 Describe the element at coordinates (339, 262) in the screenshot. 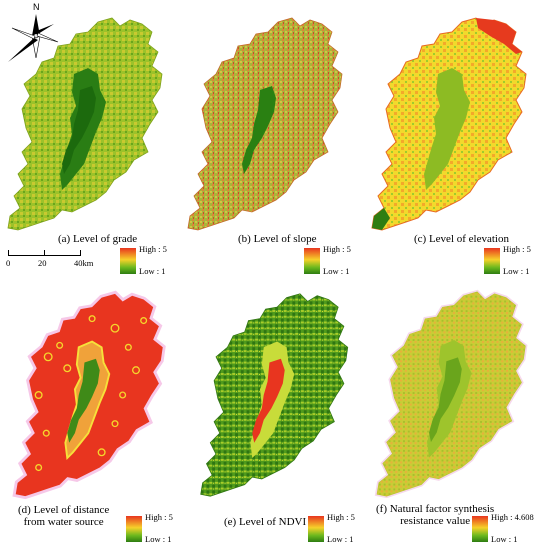

I see `legend-b: High : 5 Low : 1` at that location.